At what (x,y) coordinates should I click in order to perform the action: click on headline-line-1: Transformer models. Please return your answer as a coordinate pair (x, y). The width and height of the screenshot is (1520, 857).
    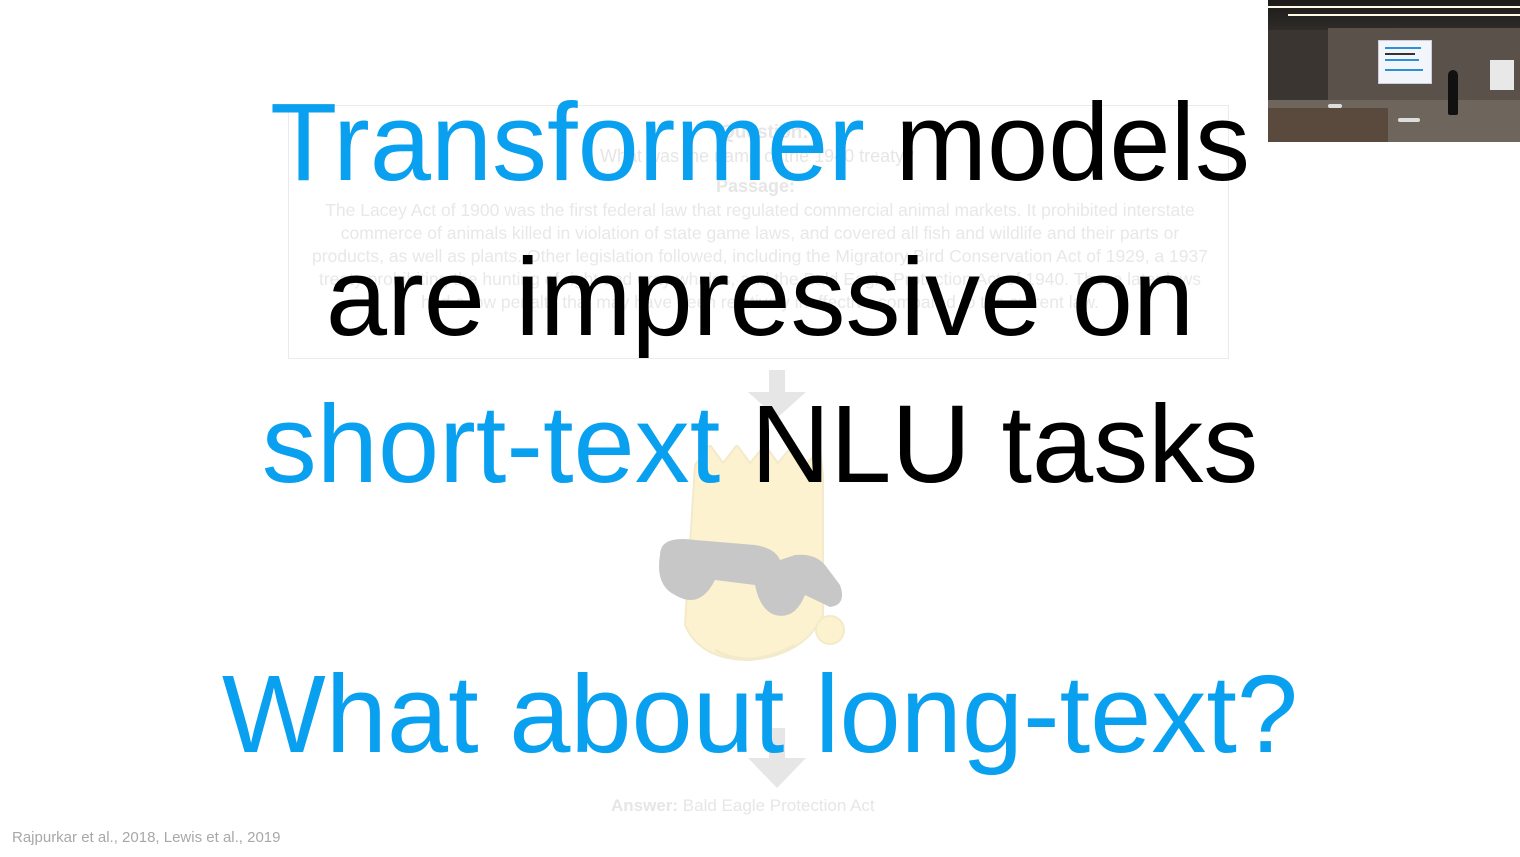
    Looking at the image, I should click on (760, 143).